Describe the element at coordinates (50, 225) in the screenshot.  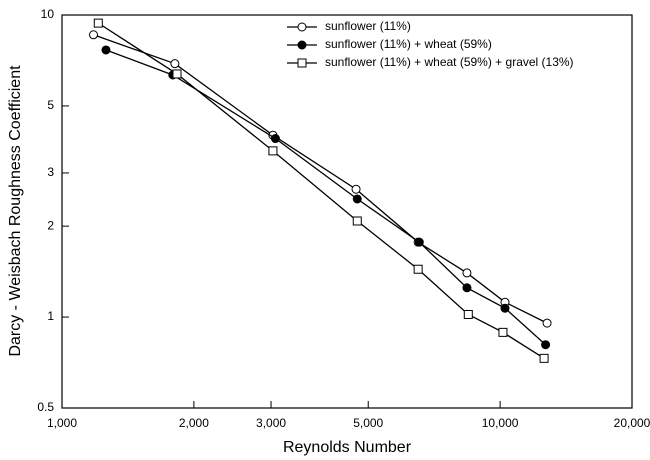
I see `y-tick-label: 2` at that location.